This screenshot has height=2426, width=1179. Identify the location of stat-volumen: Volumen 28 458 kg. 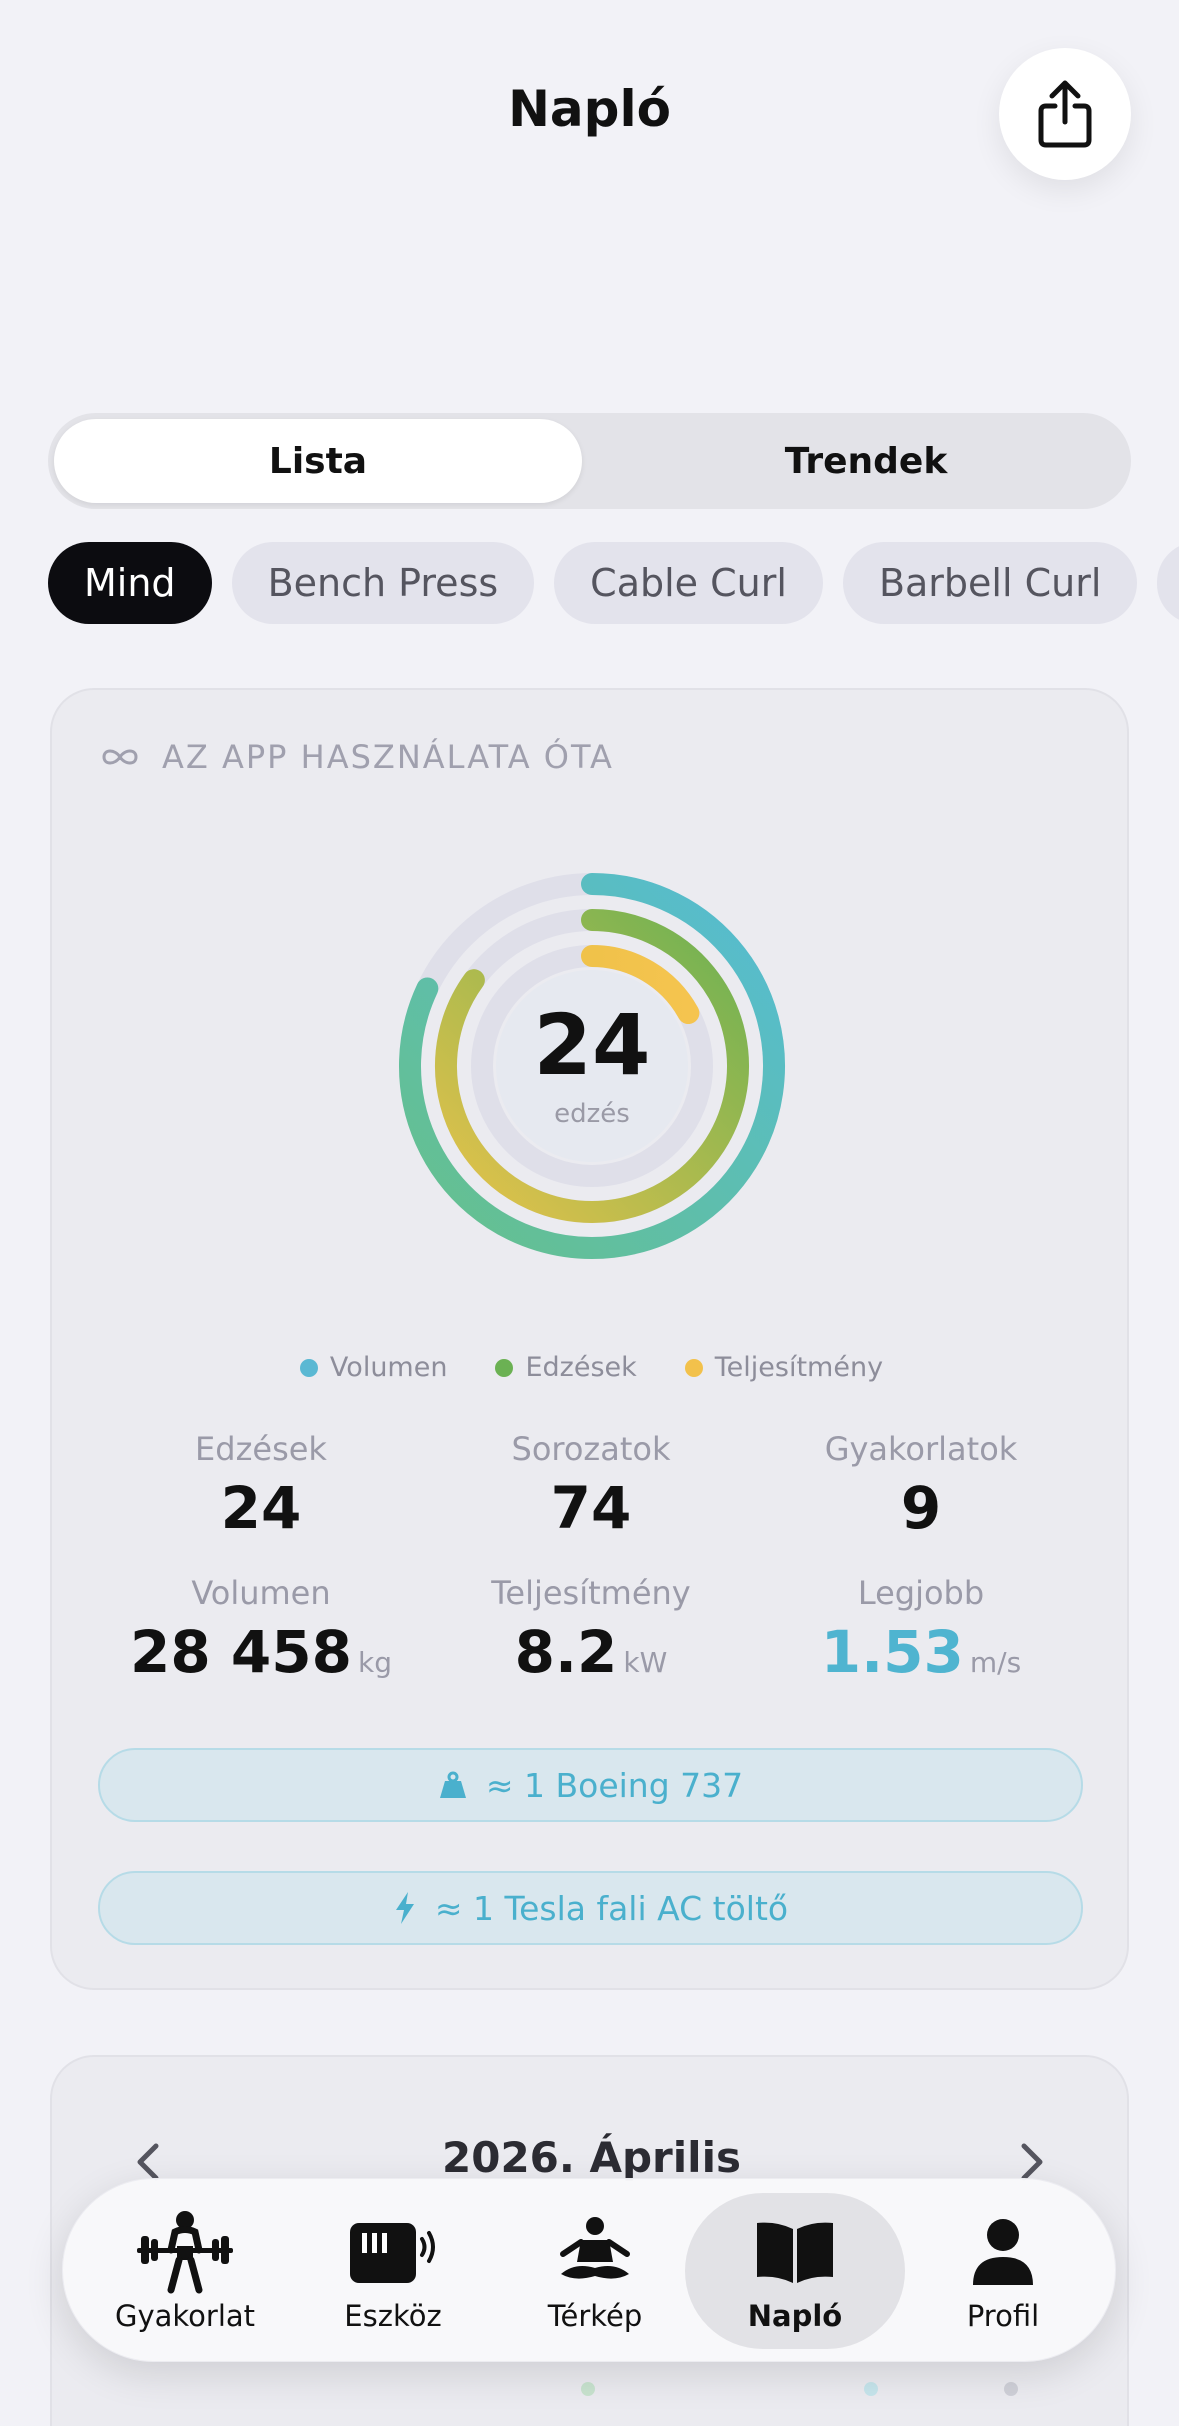
(261, 1630).